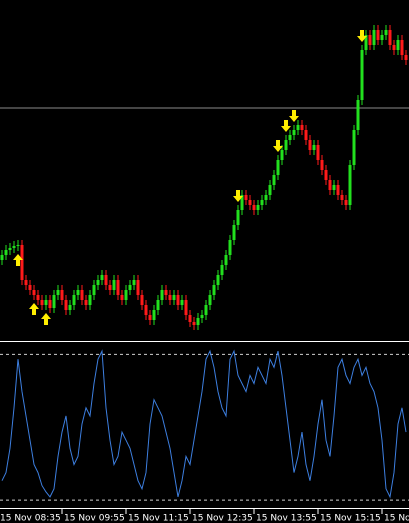 The width and height of the screenshot is (409, 523). I want to click on x-tick-label: 15 Nov 09:55, so click(94, 518).